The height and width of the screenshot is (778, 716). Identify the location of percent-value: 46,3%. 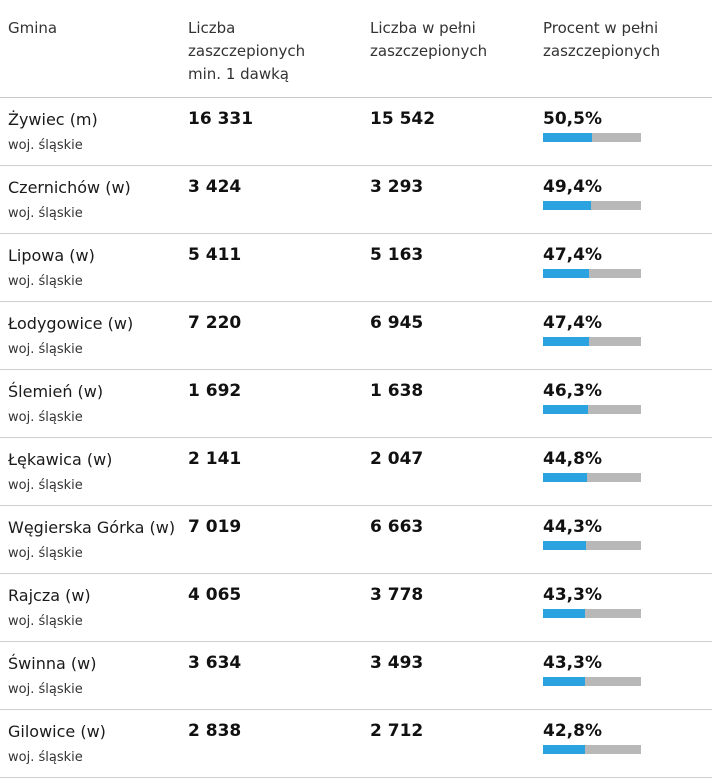
(572, 391).